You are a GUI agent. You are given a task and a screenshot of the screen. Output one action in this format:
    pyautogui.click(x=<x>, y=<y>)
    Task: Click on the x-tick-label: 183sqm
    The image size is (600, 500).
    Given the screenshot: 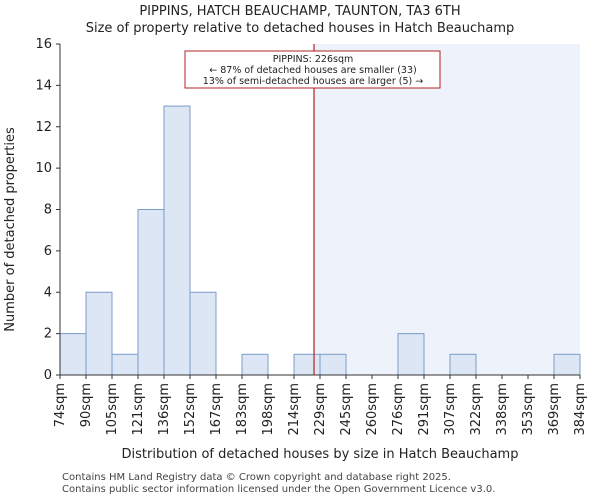 What is the action you would take?
    pyautogui.click(x=242, y=409)
    